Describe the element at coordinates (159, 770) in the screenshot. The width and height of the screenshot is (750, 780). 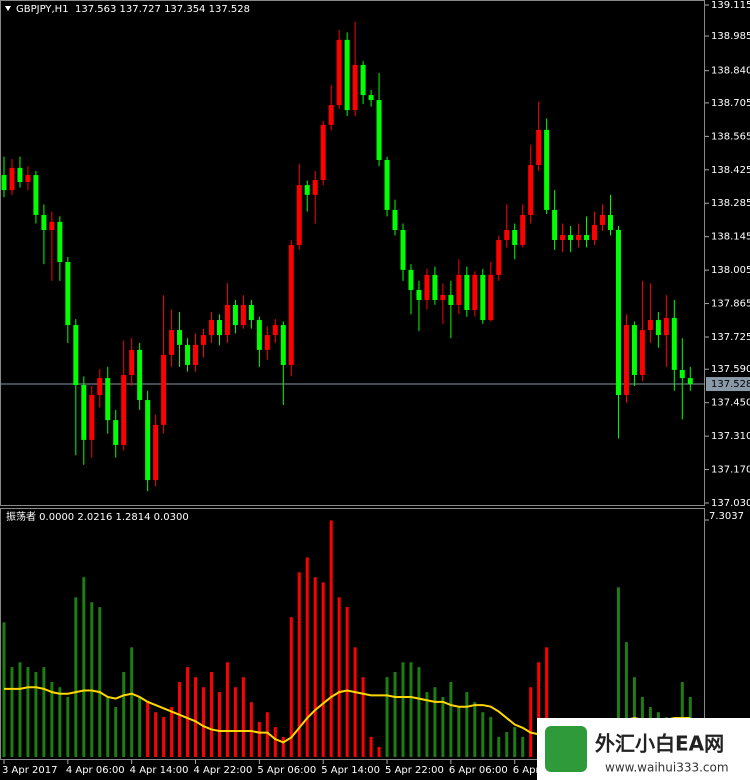
I see `x-tick-label: 4 Apr 14:00` at that location.